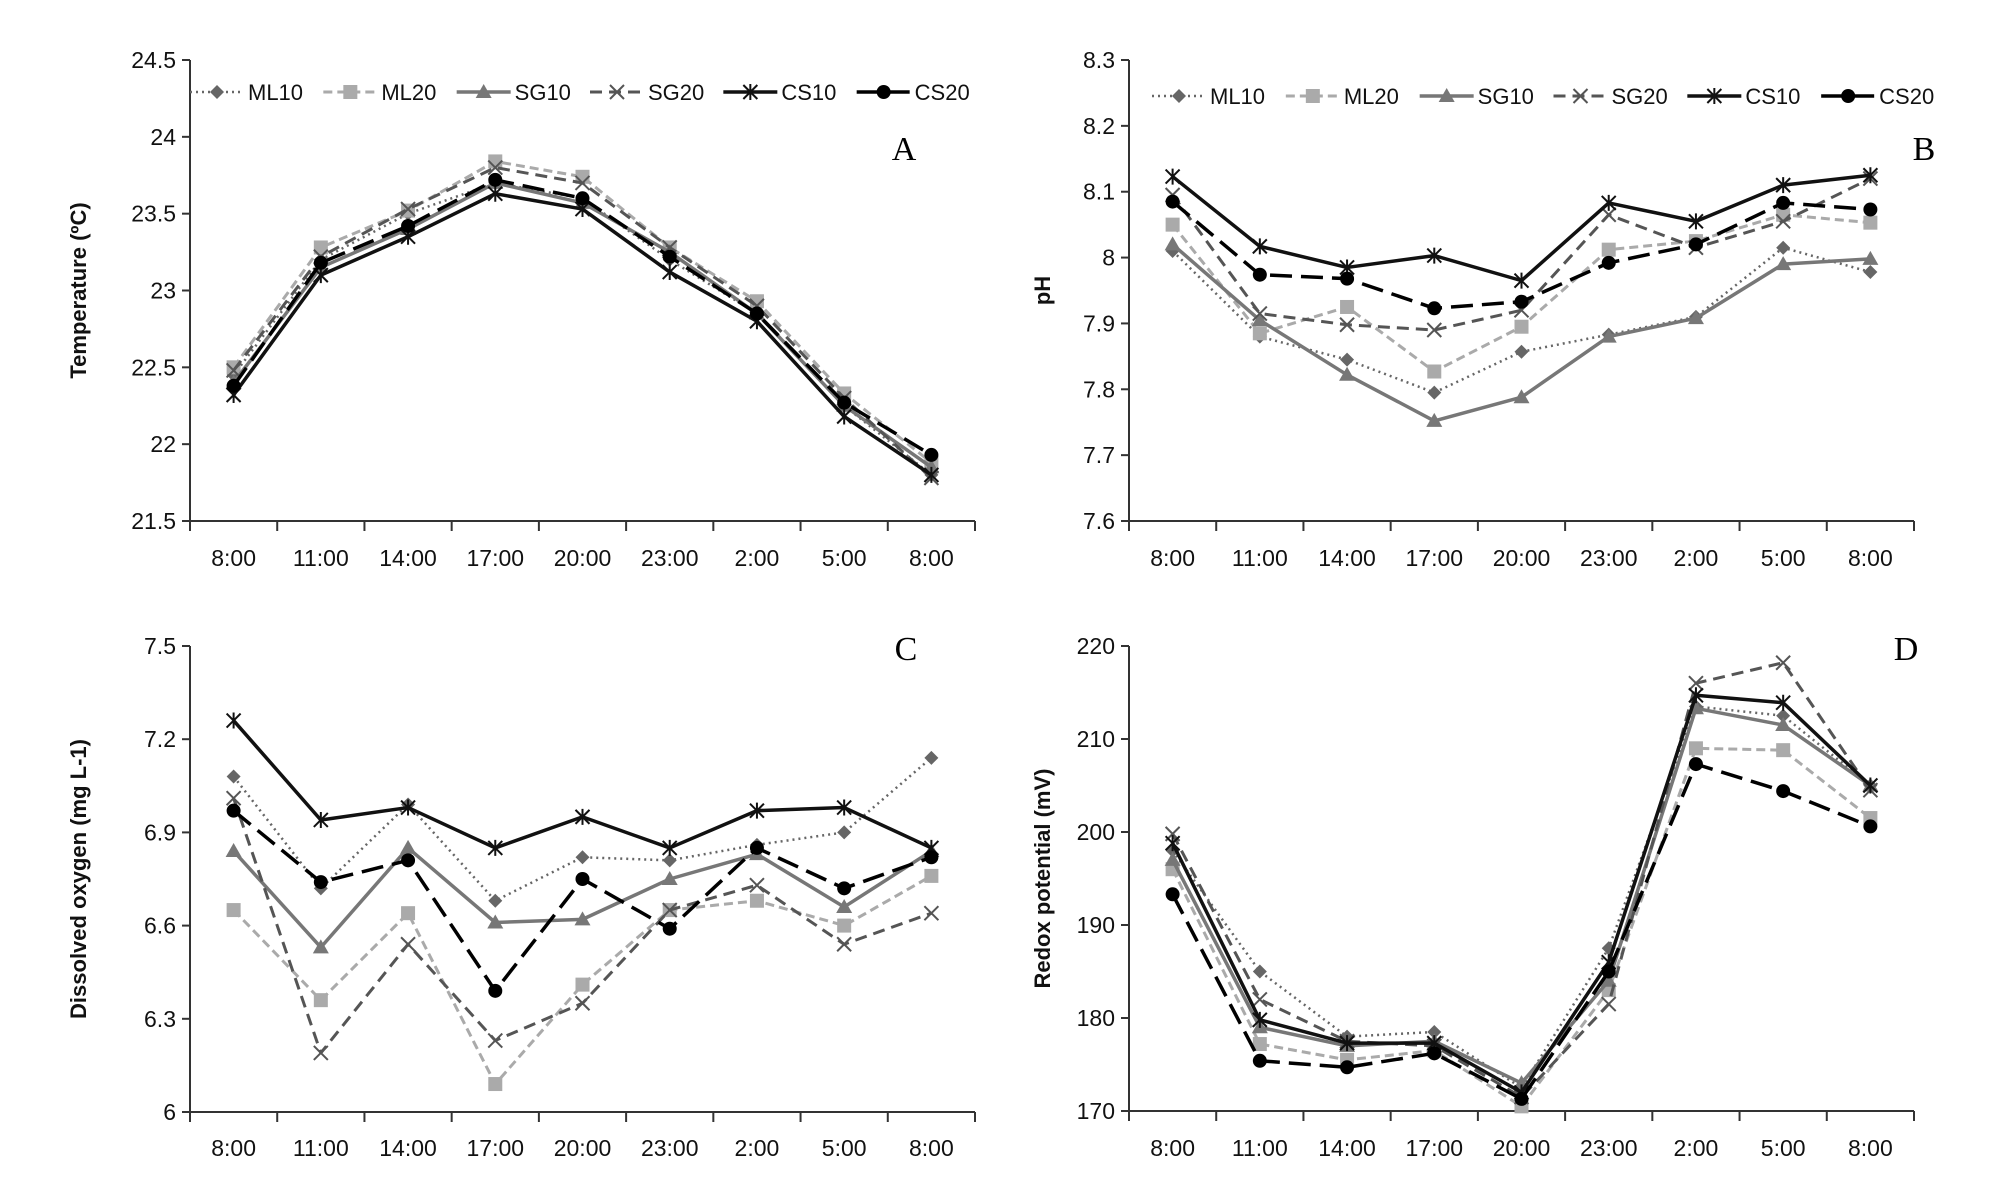  What do you see at coordinates (1342, 96) in the screenshot?
I see `legend-item-ml20: ML20` at bounding box center [1342, 96].